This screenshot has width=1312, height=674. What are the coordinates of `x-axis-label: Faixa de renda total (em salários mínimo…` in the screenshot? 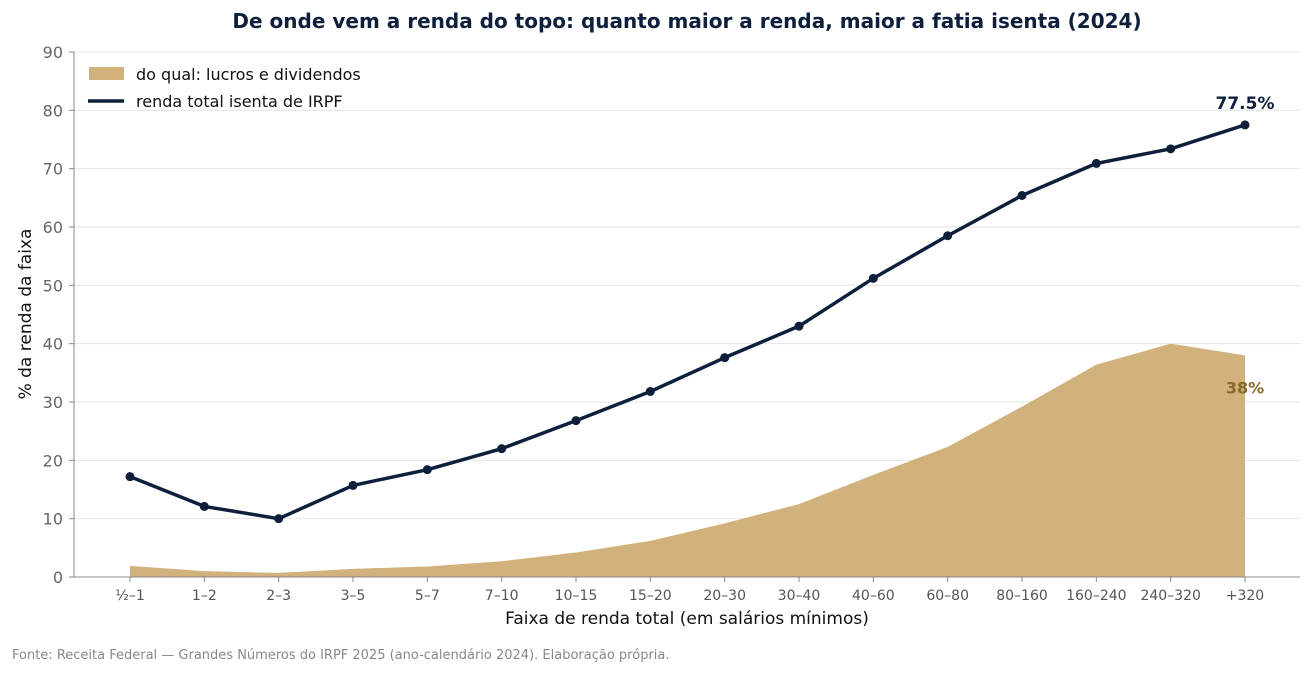 It's located at (687, 619).